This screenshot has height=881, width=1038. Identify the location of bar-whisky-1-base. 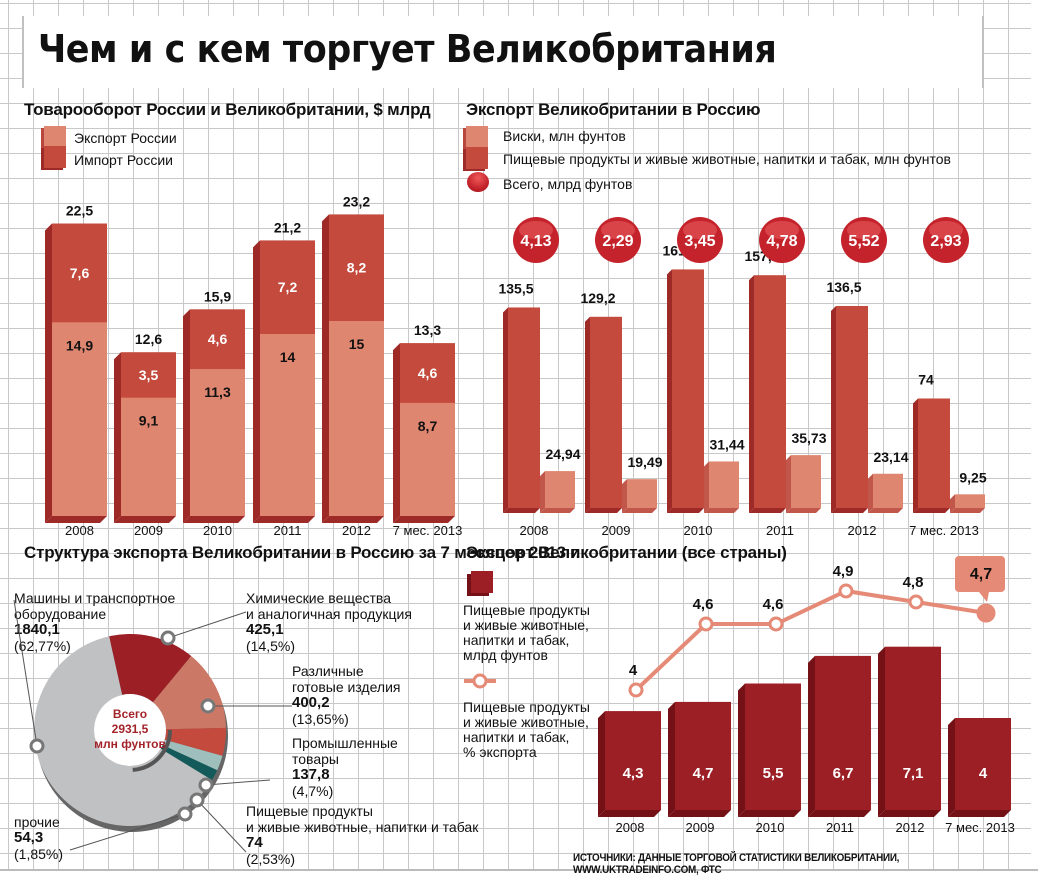
(639, 510).